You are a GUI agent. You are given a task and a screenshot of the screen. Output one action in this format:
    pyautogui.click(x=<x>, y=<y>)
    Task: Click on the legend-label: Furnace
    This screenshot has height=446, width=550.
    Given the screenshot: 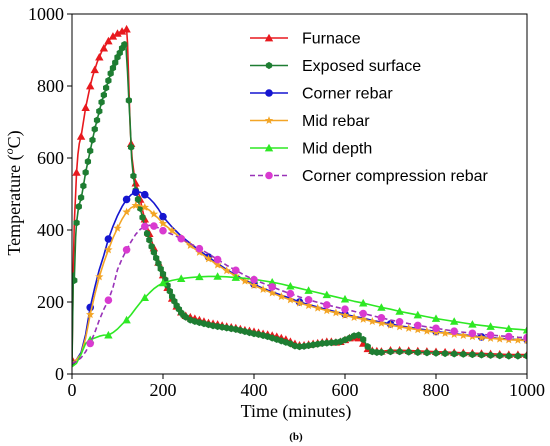 What is the action you would take?
    pyautogui.click(x=331, y=39)
    